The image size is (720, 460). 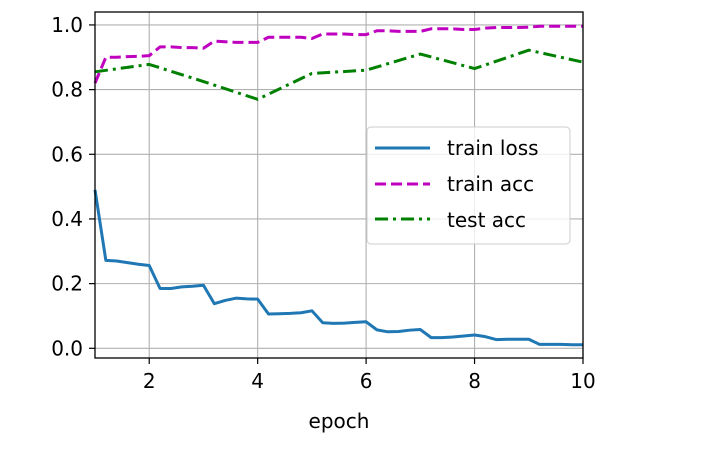 What do you see at coordinates (582, 381) in the screenshot?
I see `x-tick-label: 10` at bounding box center [582, 381].